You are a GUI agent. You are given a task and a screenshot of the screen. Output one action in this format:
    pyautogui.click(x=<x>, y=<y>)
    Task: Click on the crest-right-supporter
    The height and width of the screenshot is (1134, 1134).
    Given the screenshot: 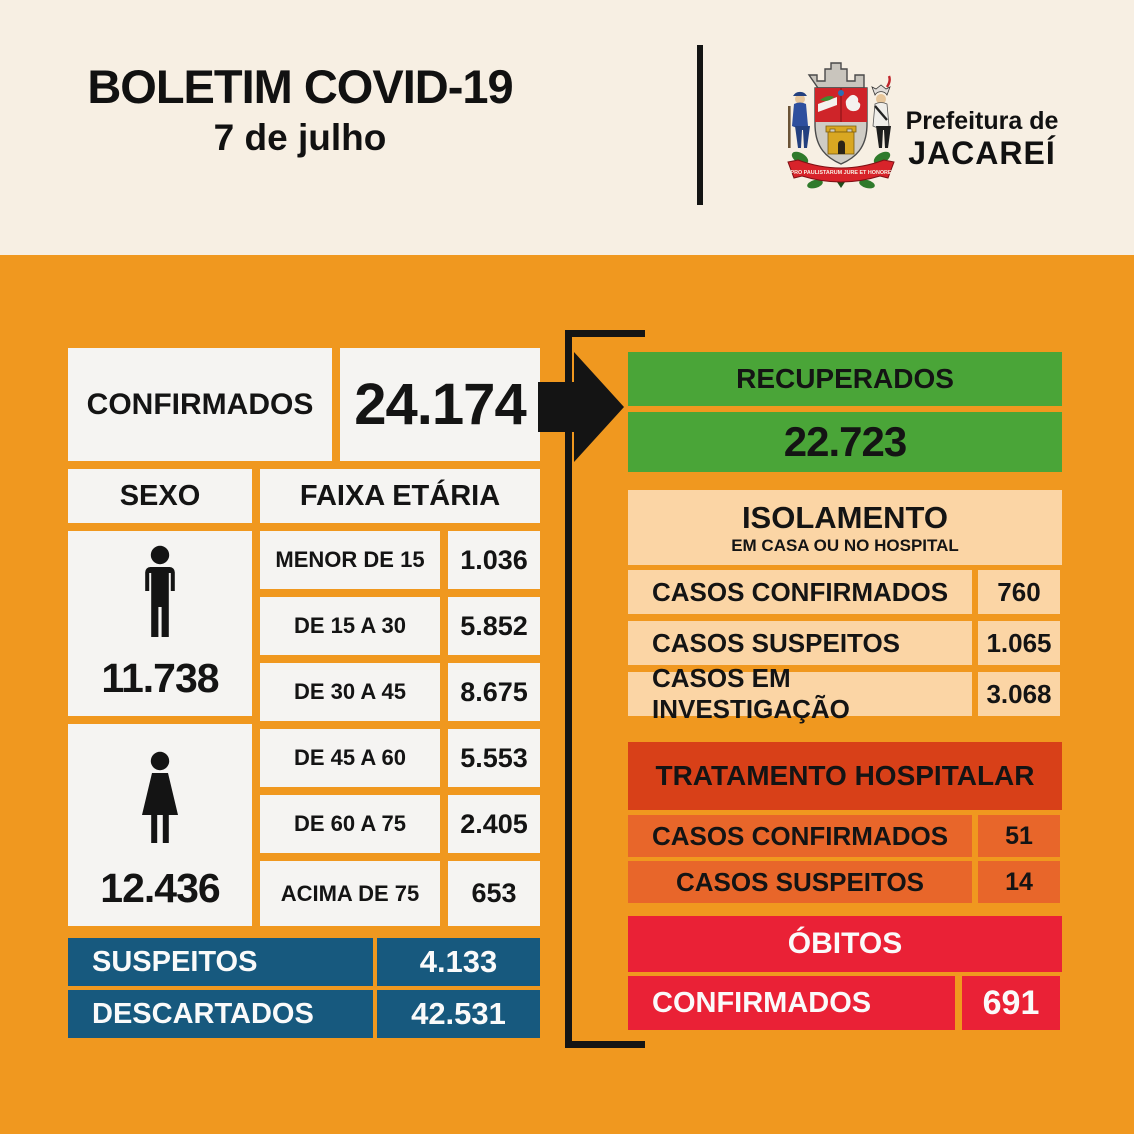 What is the action you would take?
    pyautogui.click(x=881, y=111)
    